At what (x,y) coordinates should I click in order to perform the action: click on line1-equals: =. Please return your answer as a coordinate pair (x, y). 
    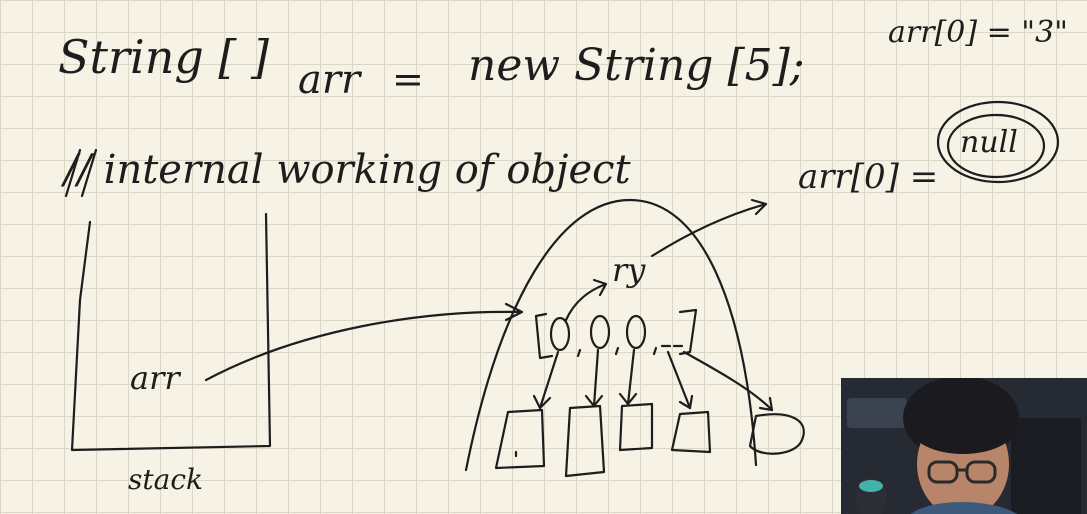
    Looking at the image, I should click on (408, 79).